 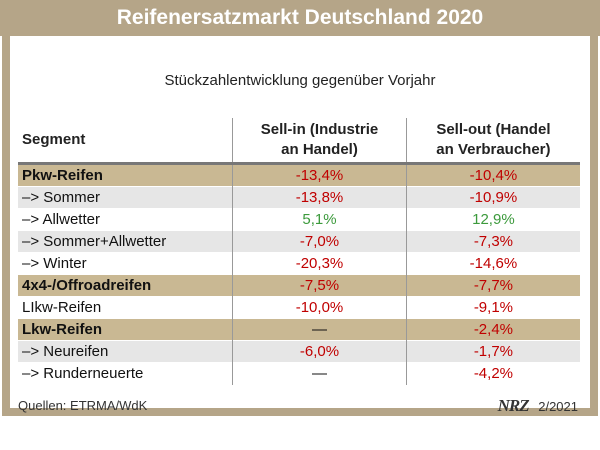 What do you see at coordinates (54, 263) in the screenshot?
I see `segment-cell: –> Winter` at bounding box center [54, 263].